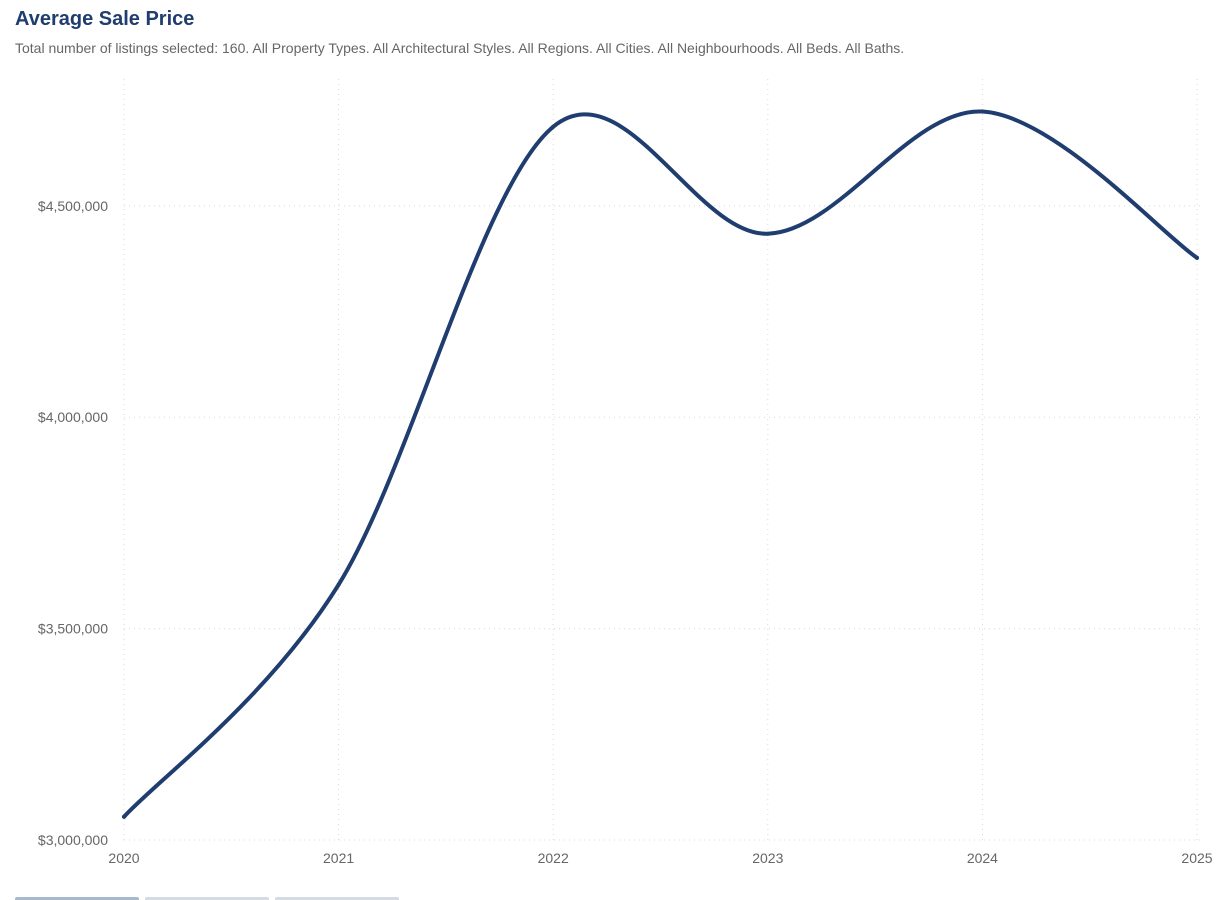 This screenshot has width=1231, height=900. What do you see at coordinates (123, 858) in the screenshot?
I see `x-tick-label: 2020` at bounding box center [123, 858].